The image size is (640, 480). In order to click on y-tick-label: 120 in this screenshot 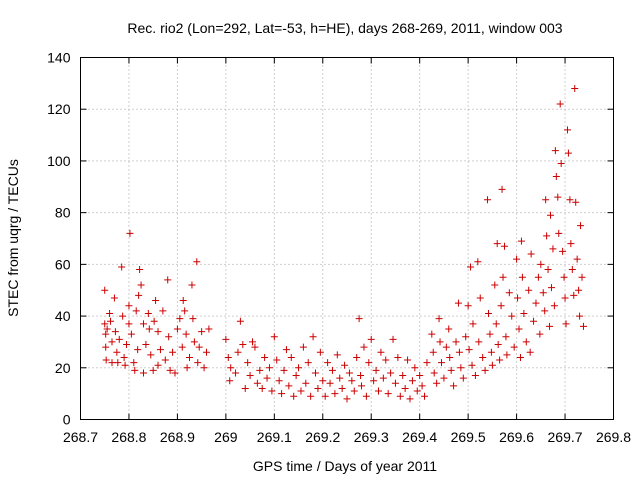, I will do `click(59, 109)`.